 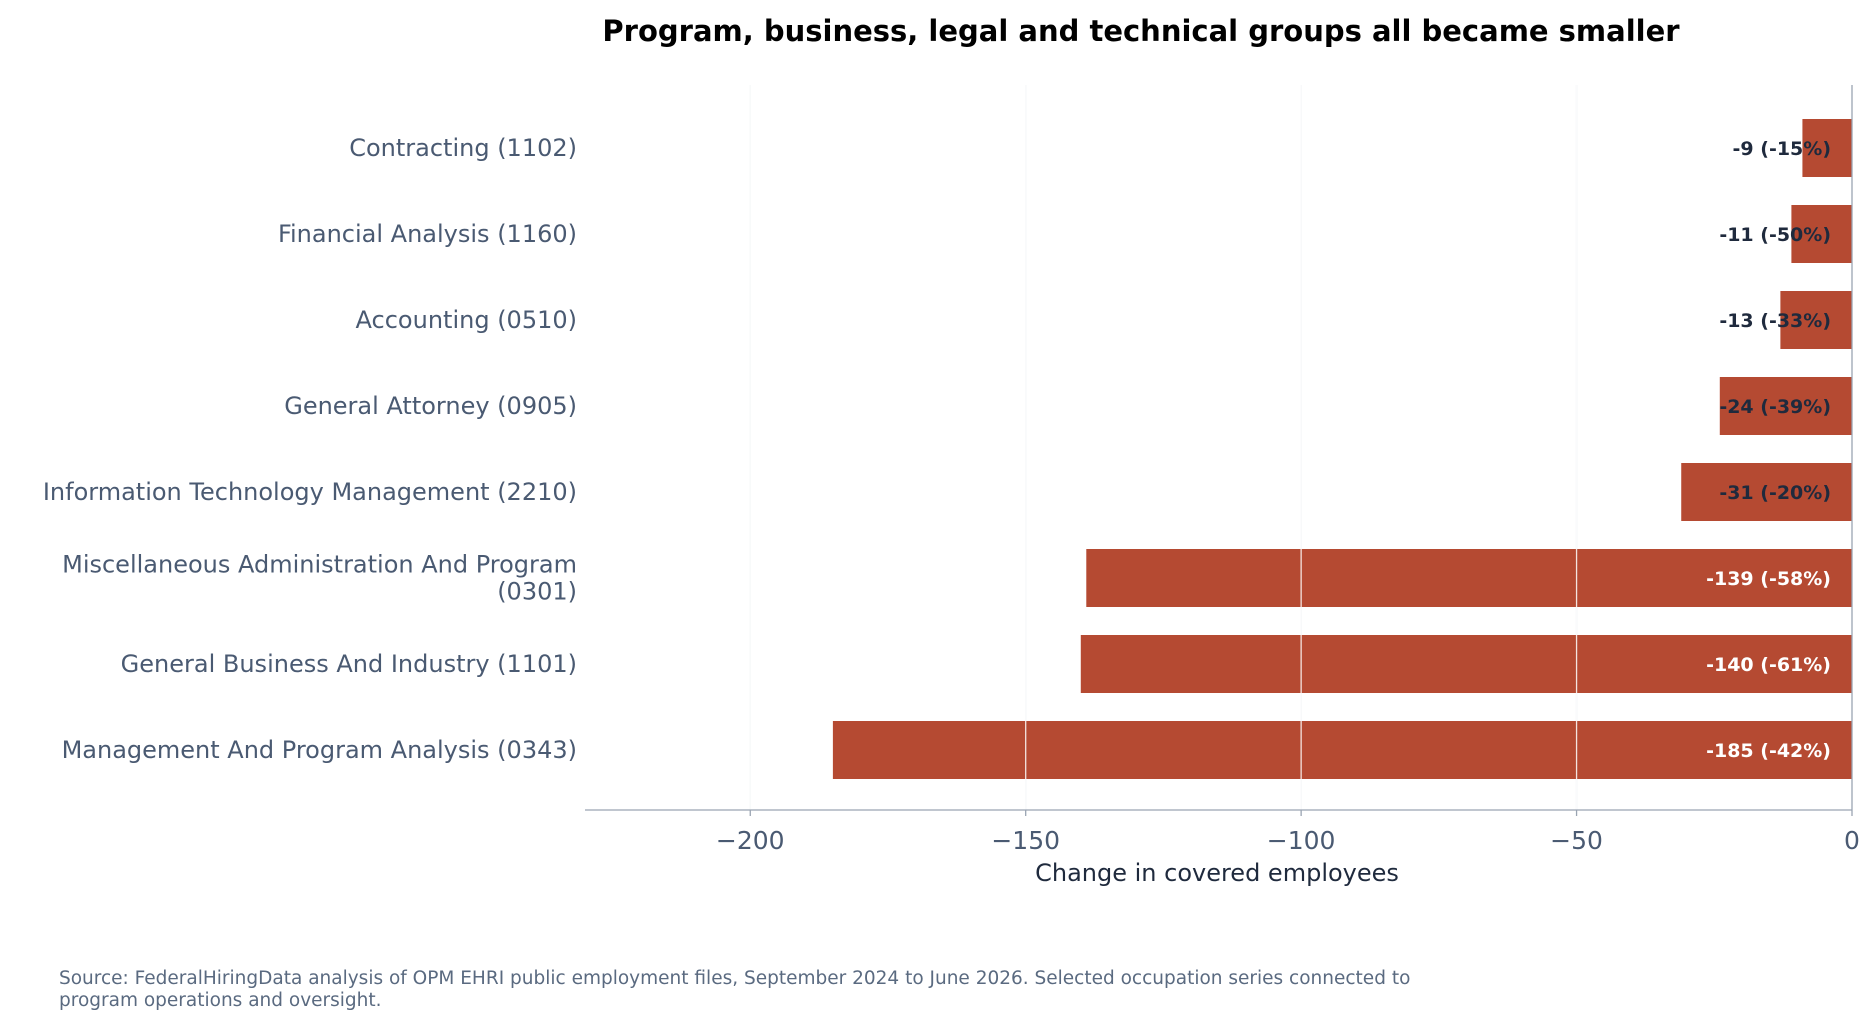 I want to click on data-label: -185 (-42%), so click(x=1768, y=751).